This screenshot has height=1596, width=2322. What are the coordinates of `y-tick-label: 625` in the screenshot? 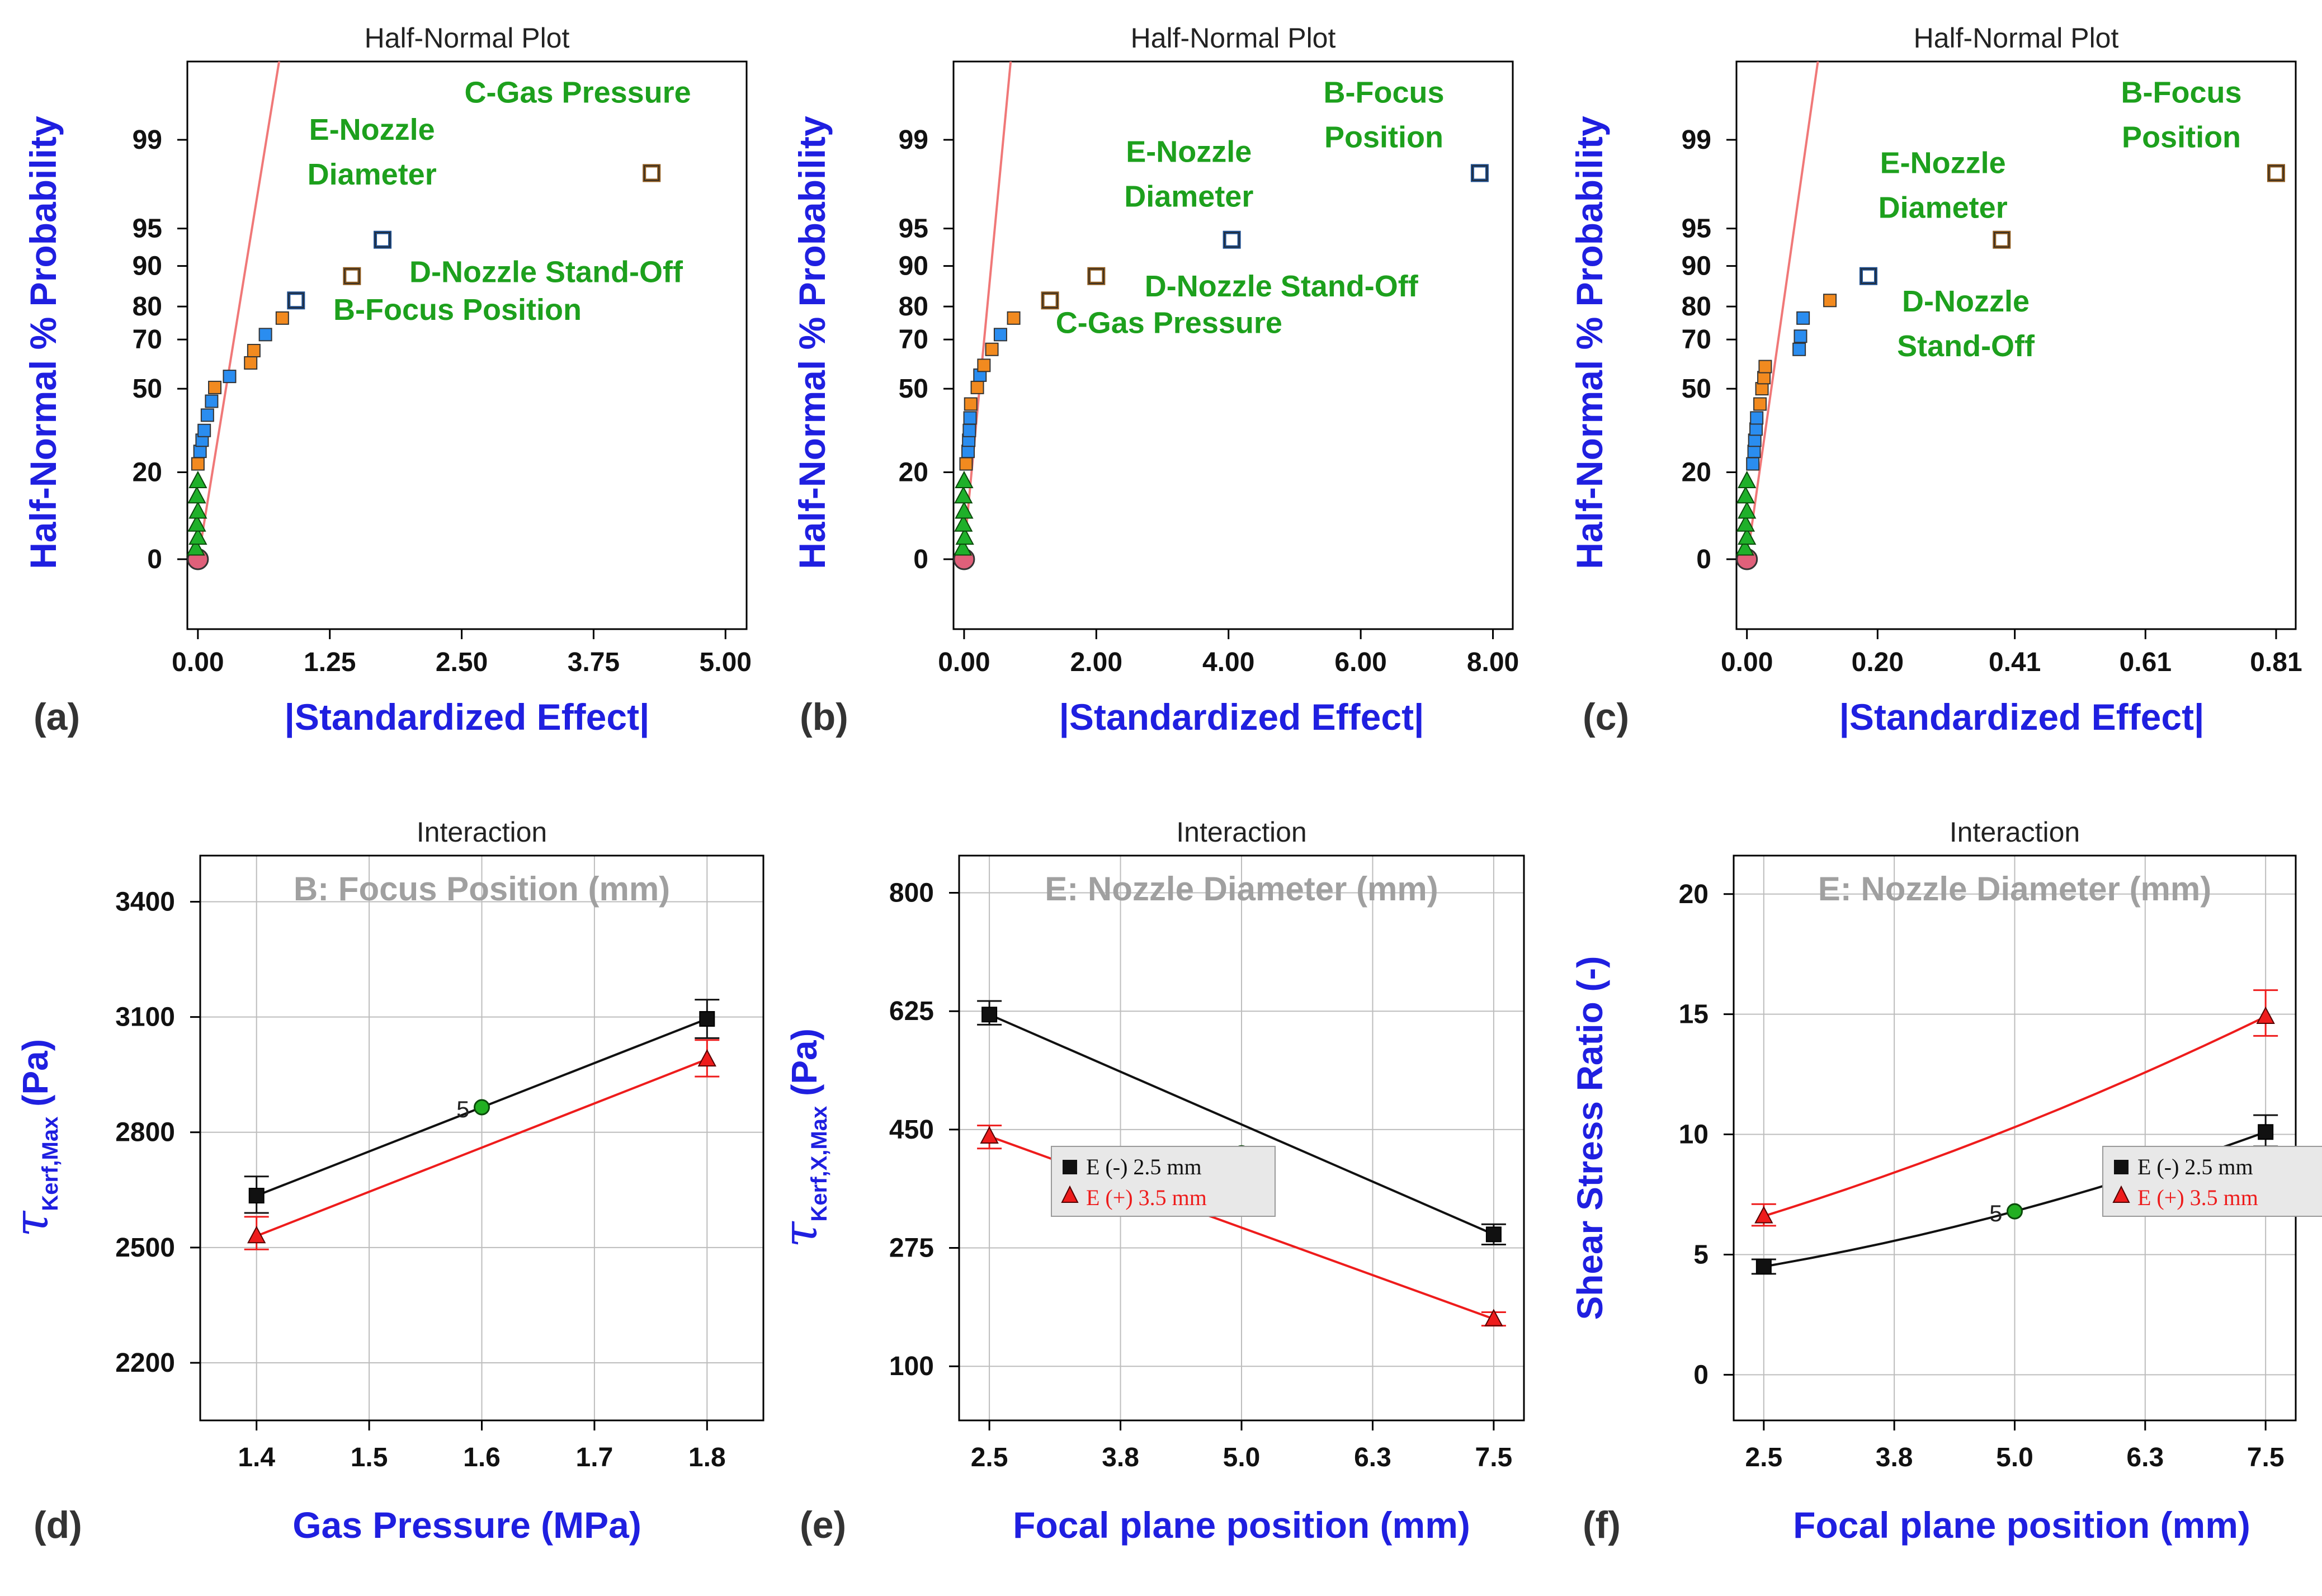 It's located at (912, 1011).